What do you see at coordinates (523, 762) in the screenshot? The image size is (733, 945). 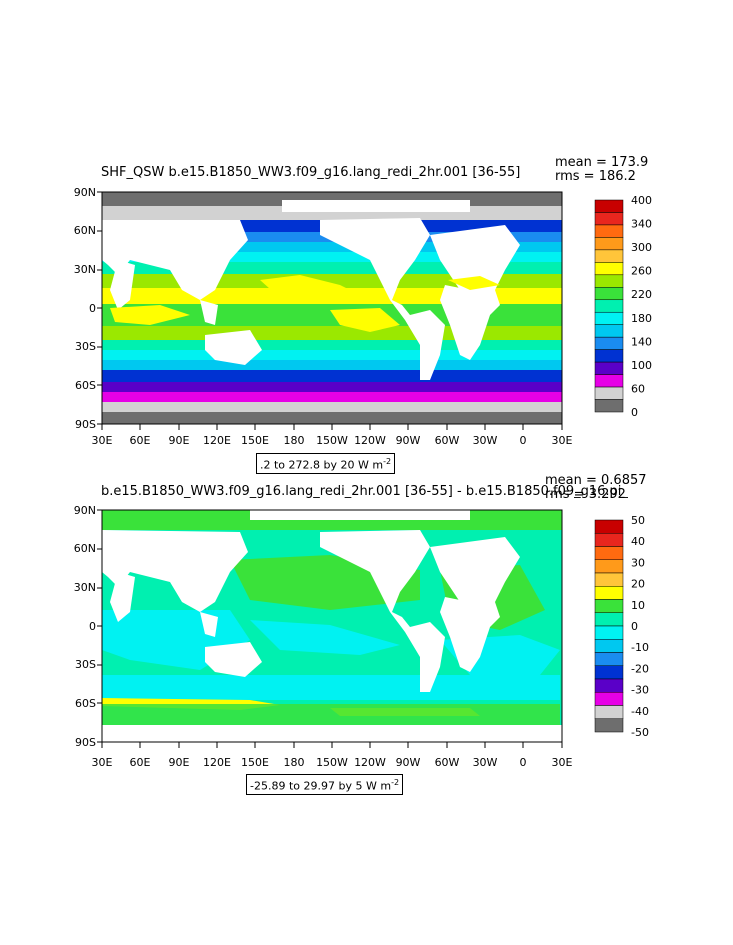 I see `x-tick-label: 0` at bounding box center [523, 762].